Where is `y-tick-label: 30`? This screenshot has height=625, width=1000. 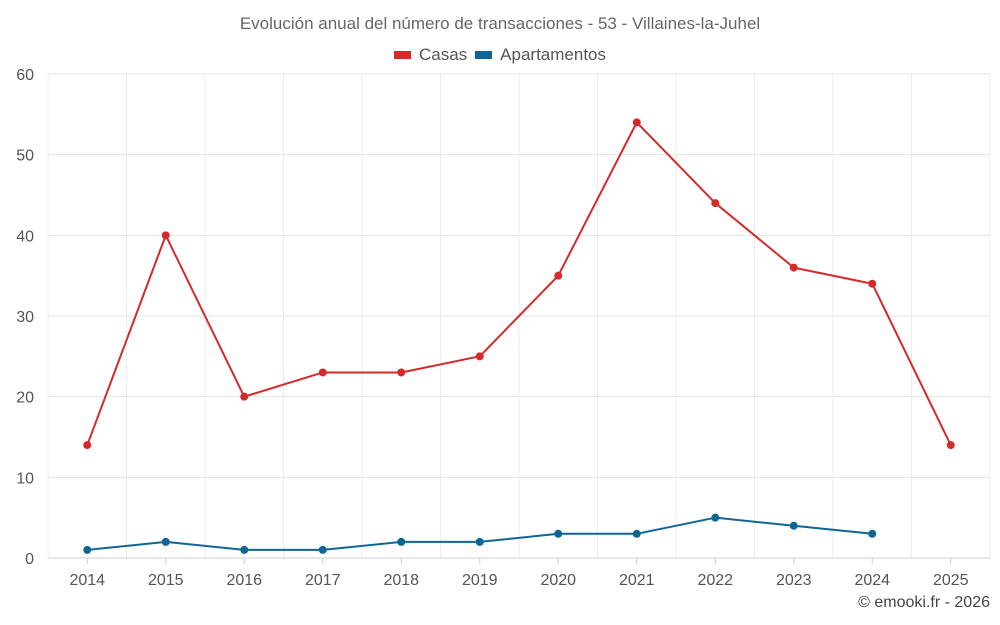 y-tick-label: 30 is located at coordinates (25, 317).